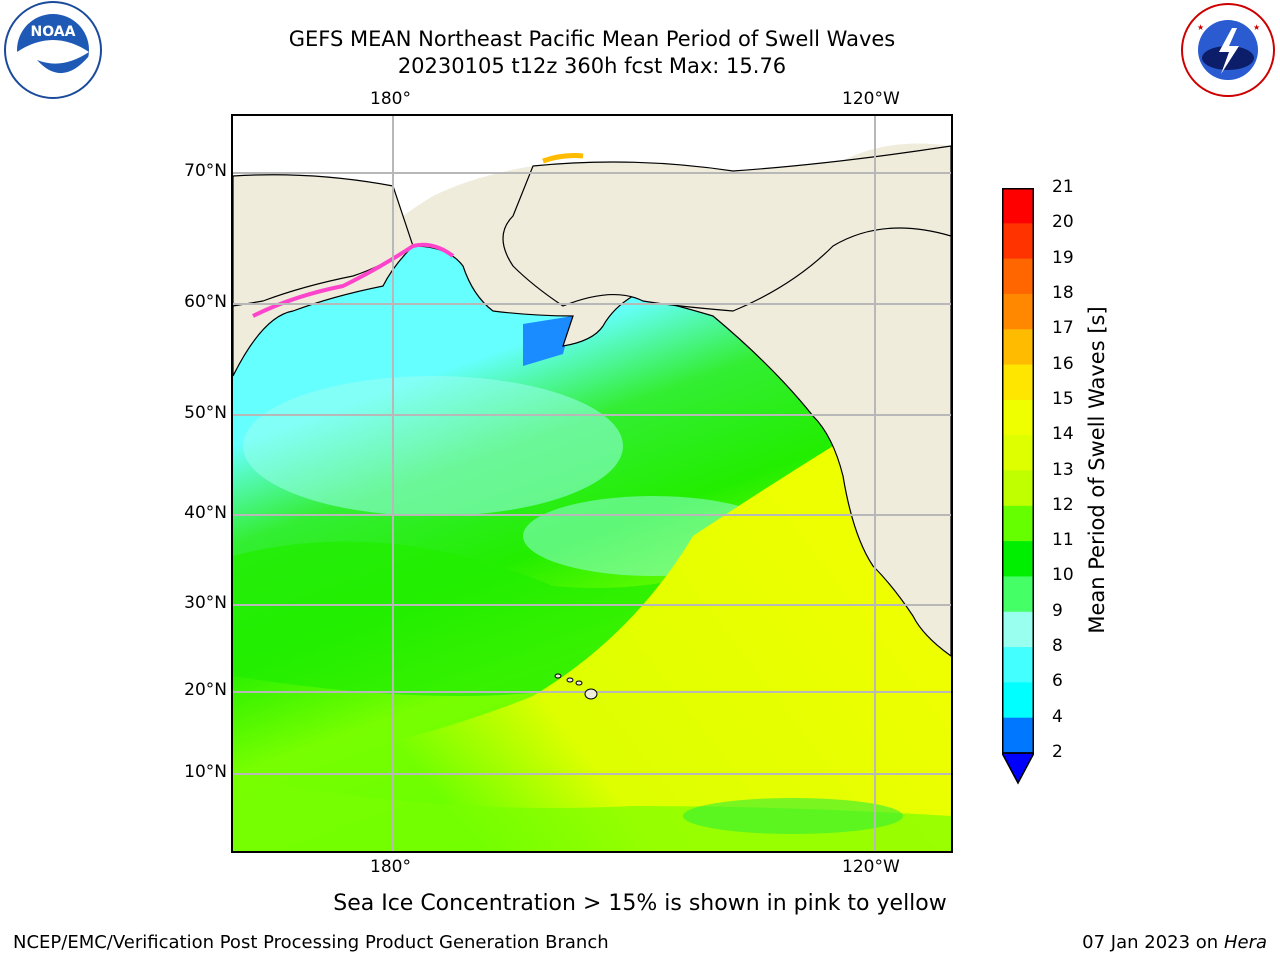 Image resolution: width=1280 pixels, height=960 pixels. Describe the element at coordinates (53, 50) in the screenshot. I see `noaa-logo-icon: NOAA` at that location.